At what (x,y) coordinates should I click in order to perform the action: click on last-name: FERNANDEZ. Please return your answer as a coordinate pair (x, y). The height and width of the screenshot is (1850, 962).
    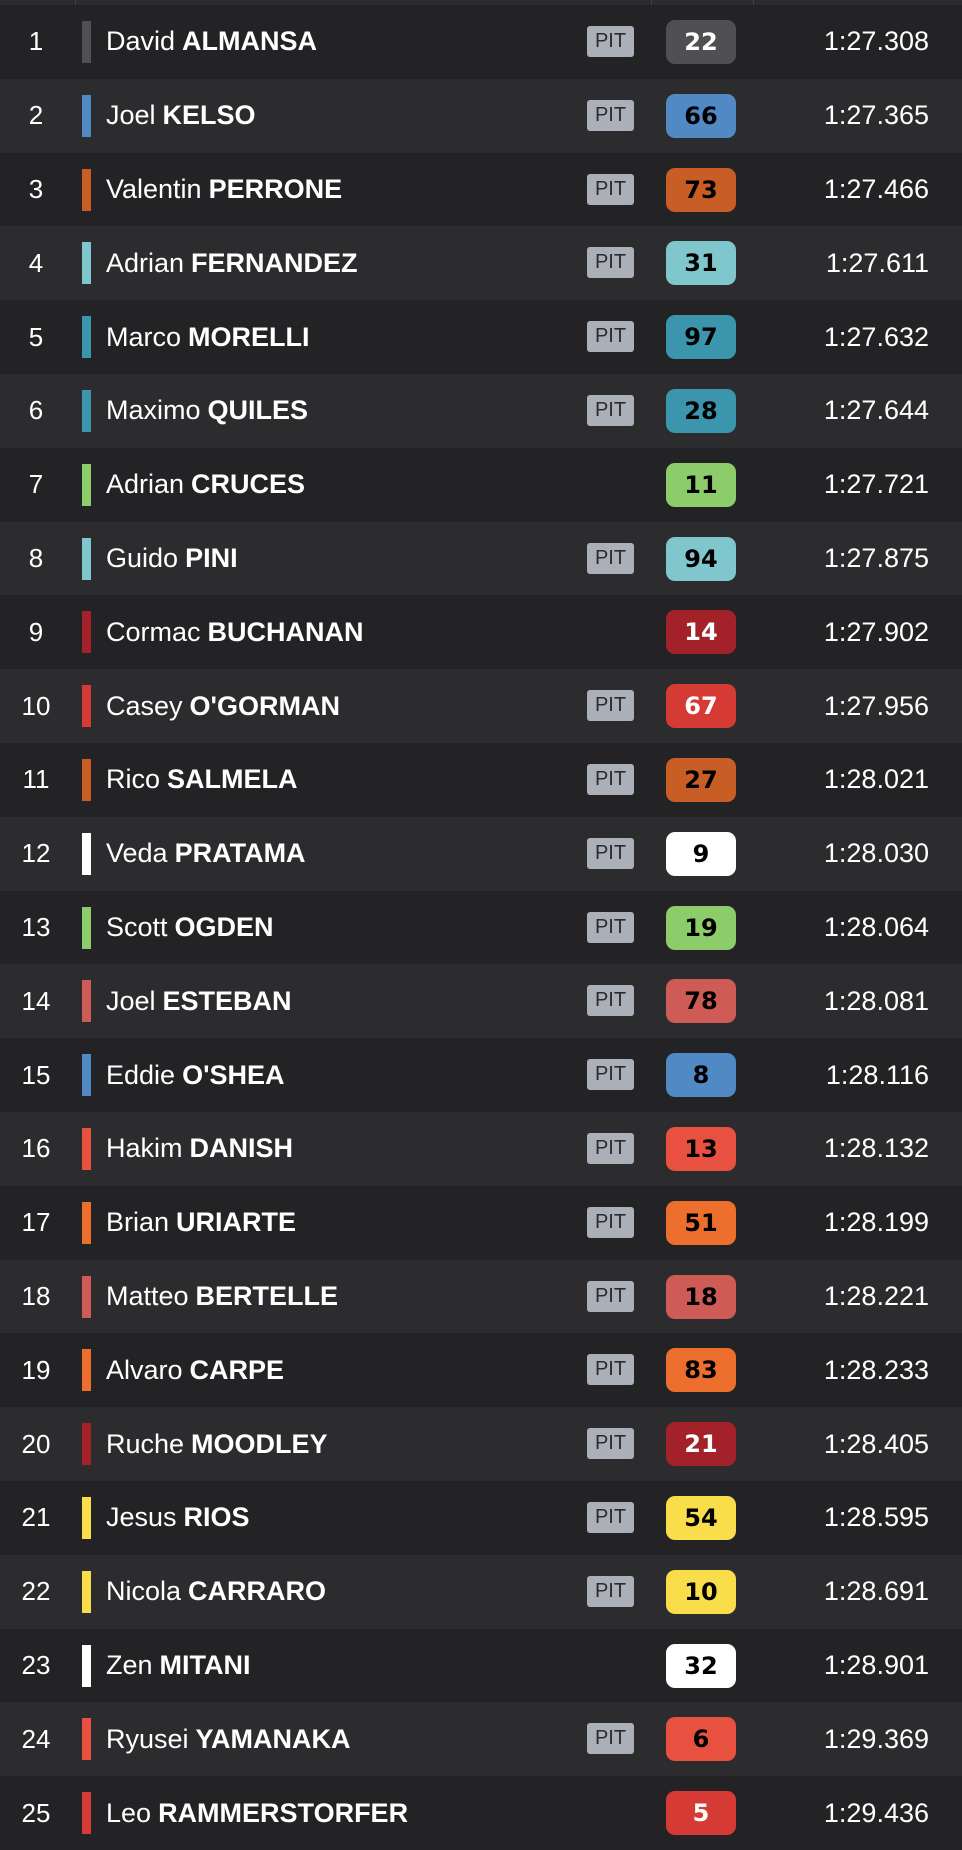
    Looking at the image, I should click on (274, 262).